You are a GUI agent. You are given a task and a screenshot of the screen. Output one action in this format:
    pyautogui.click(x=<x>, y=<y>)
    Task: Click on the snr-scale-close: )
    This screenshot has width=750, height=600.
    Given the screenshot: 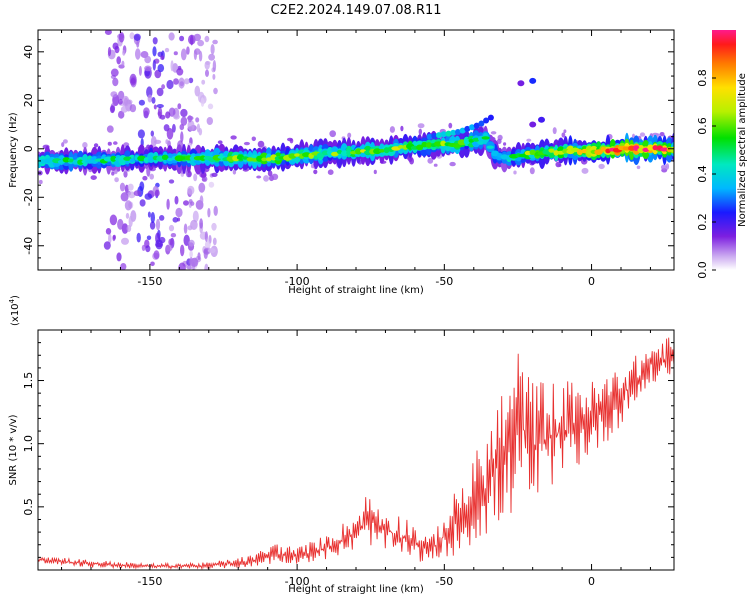 What is the action you would take?
    pyautogui.click(x=15, y=297)
    